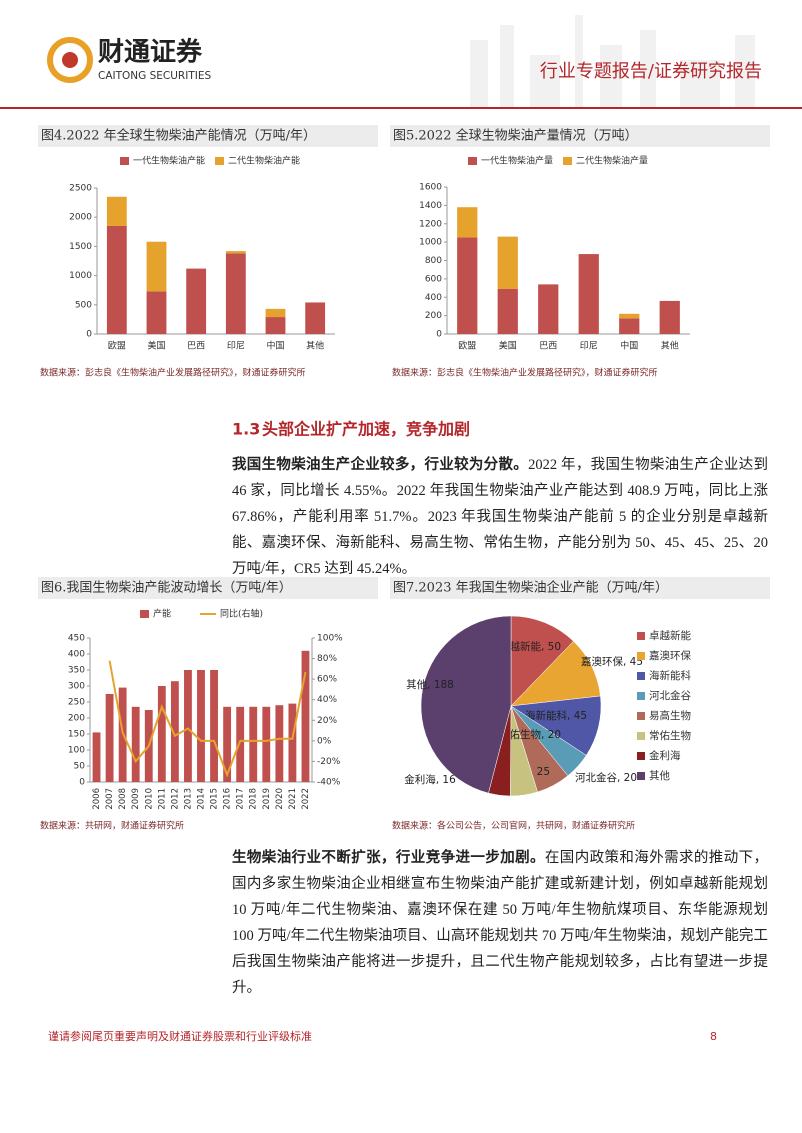 The width and height of the screenshot is (802, 1133). I want to click on x-tick-label: 2006, so click(97, 799).